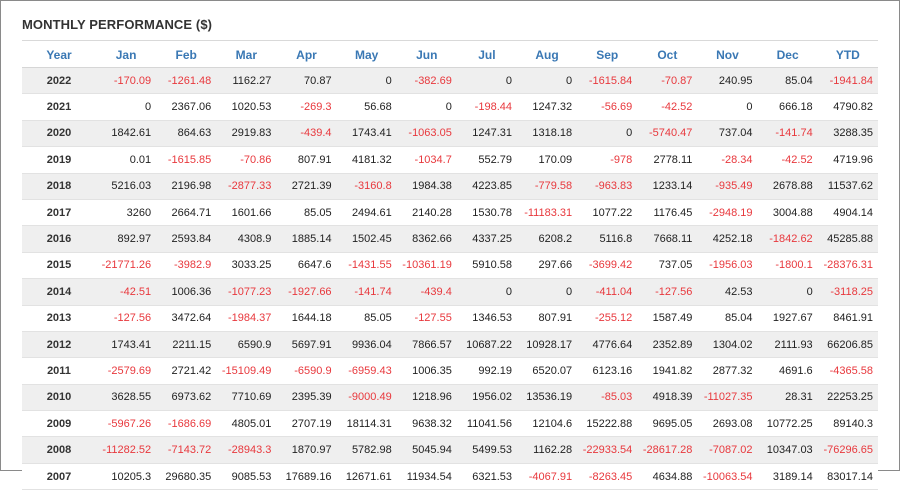  What do you see at coordinates (607, 292) in the screenshot?
I see `month-value-cell: -411.04` at bounding box center [607, 292].